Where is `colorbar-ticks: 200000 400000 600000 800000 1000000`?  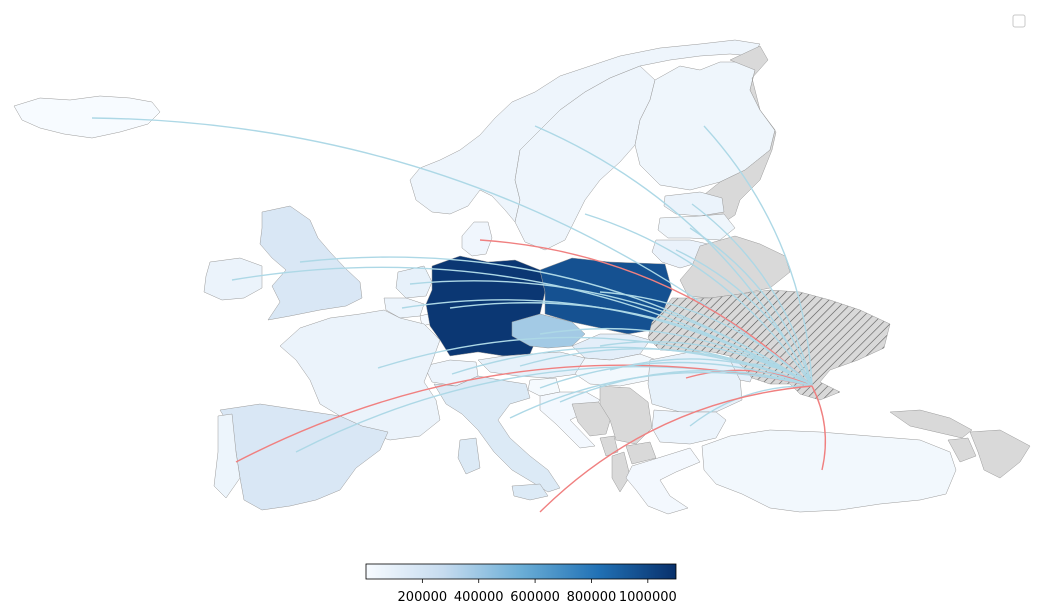 colorbar-ticks: 200000 400000 600000 800000 1000000 is located at coordinates (537, 592).